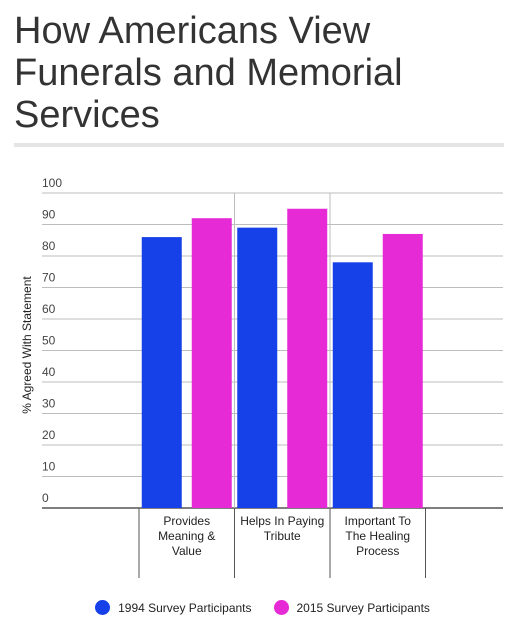  I want to click on x-tick-label: Important To, so click(378, 521).